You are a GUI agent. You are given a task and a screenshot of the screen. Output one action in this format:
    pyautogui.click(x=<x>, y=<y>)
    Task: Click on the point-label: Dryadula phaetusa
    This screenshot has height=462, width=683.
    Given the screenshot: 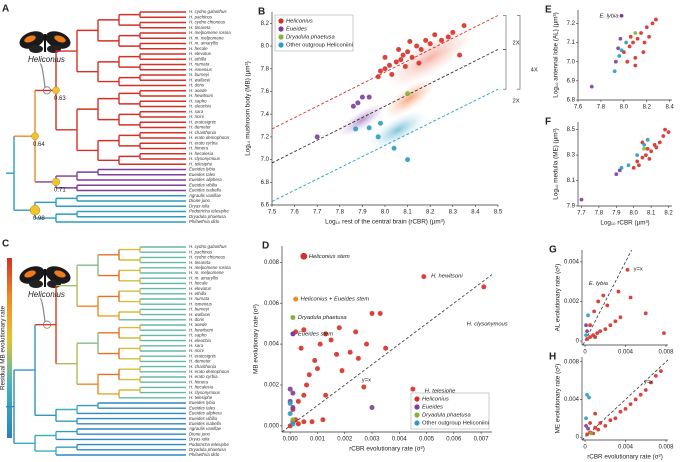 What is the action you would take?
    pyautogui.click(x=322, y=318)
    